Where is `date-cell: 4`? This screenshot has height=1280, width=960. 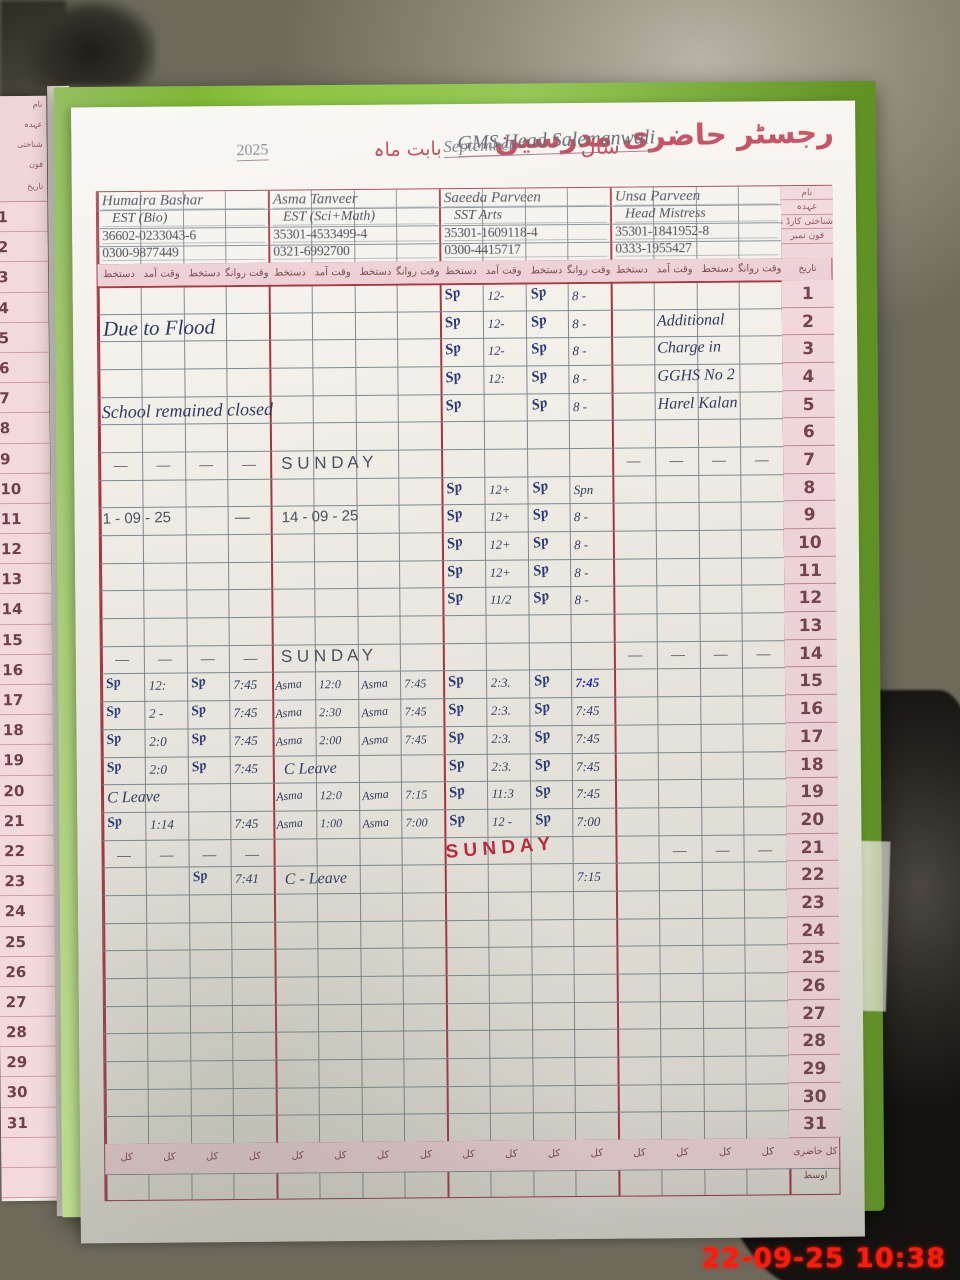
date-cell: 4 is located at coordinates (808, 379).